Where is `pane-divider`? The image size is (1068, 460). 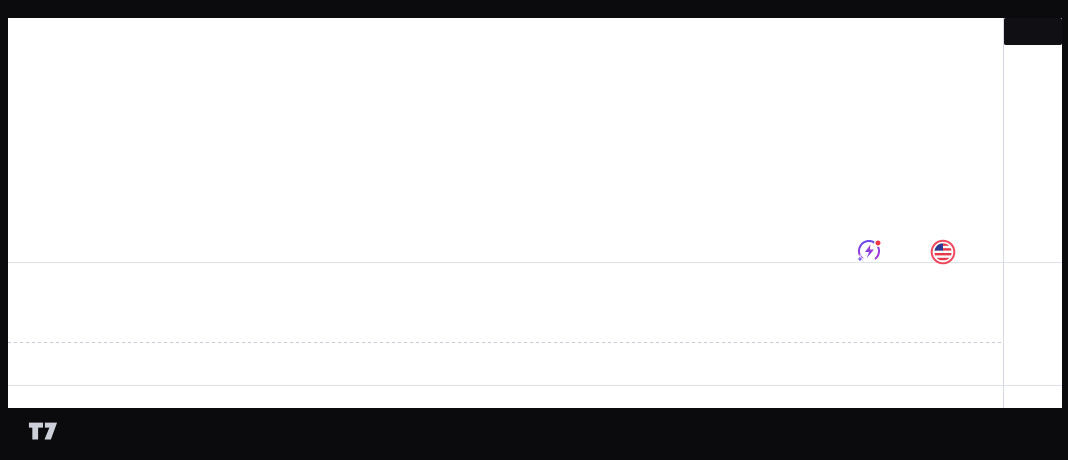 pane-divider is located at coordinates (535, 262).